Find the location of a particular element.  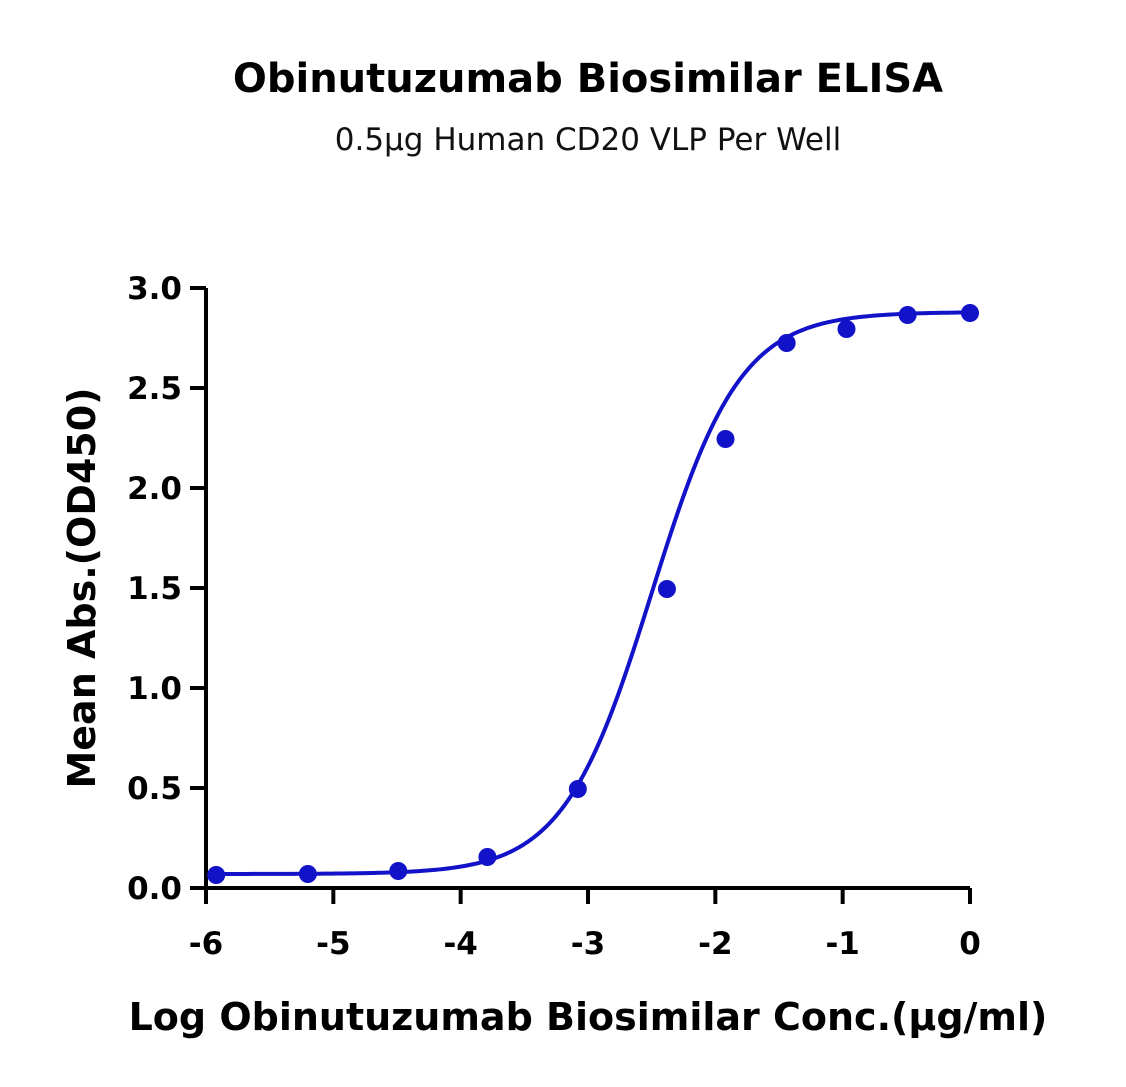

x-axis-label: Log Obinutuzumab Biosimilar Conc.(µg/ml) is located at coordinates (588, 1017).